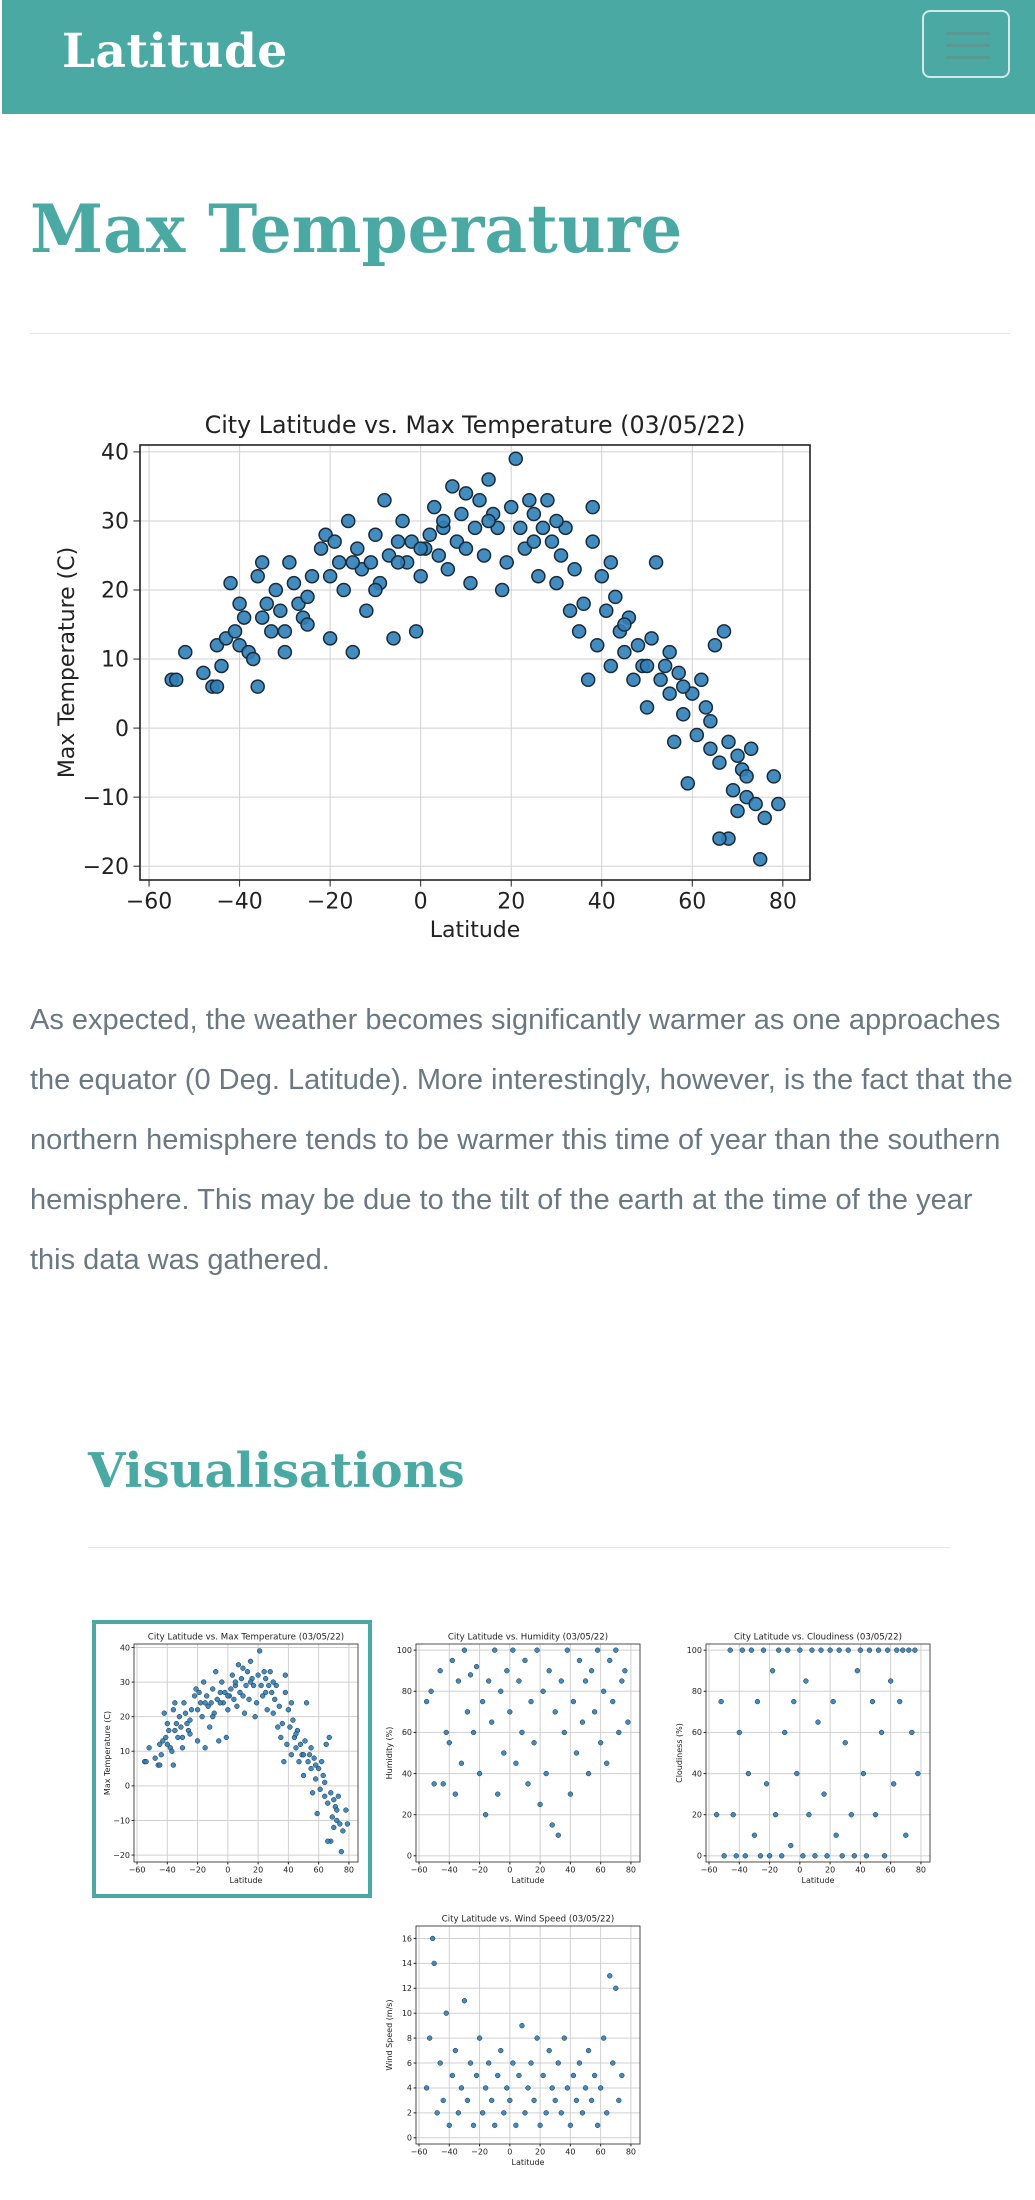 This screenshot has width=1035, height=2200. I want to click on divider, so click(520, 333).